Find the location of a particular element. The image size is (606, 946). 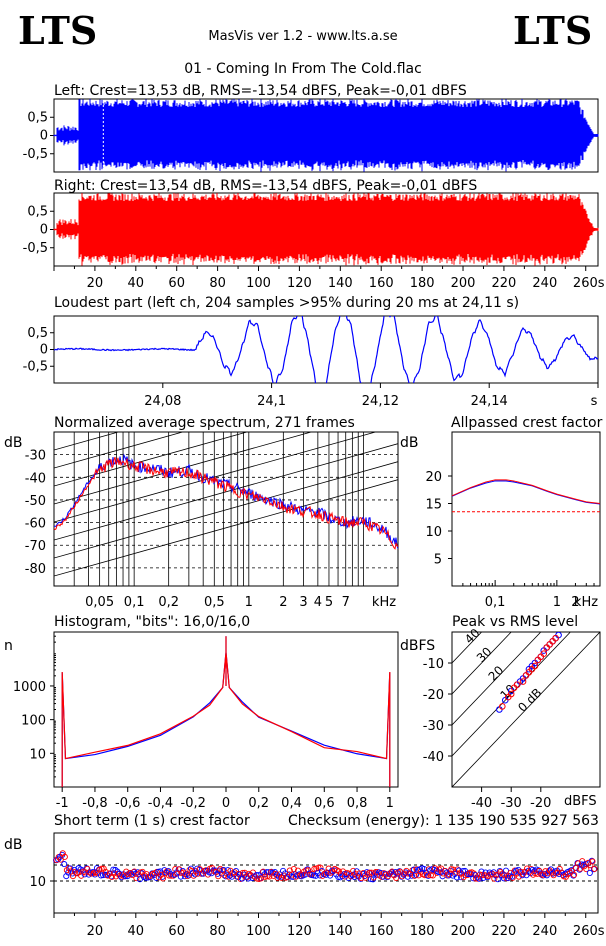

spectrum-frame is located at coordinates (226, 509).